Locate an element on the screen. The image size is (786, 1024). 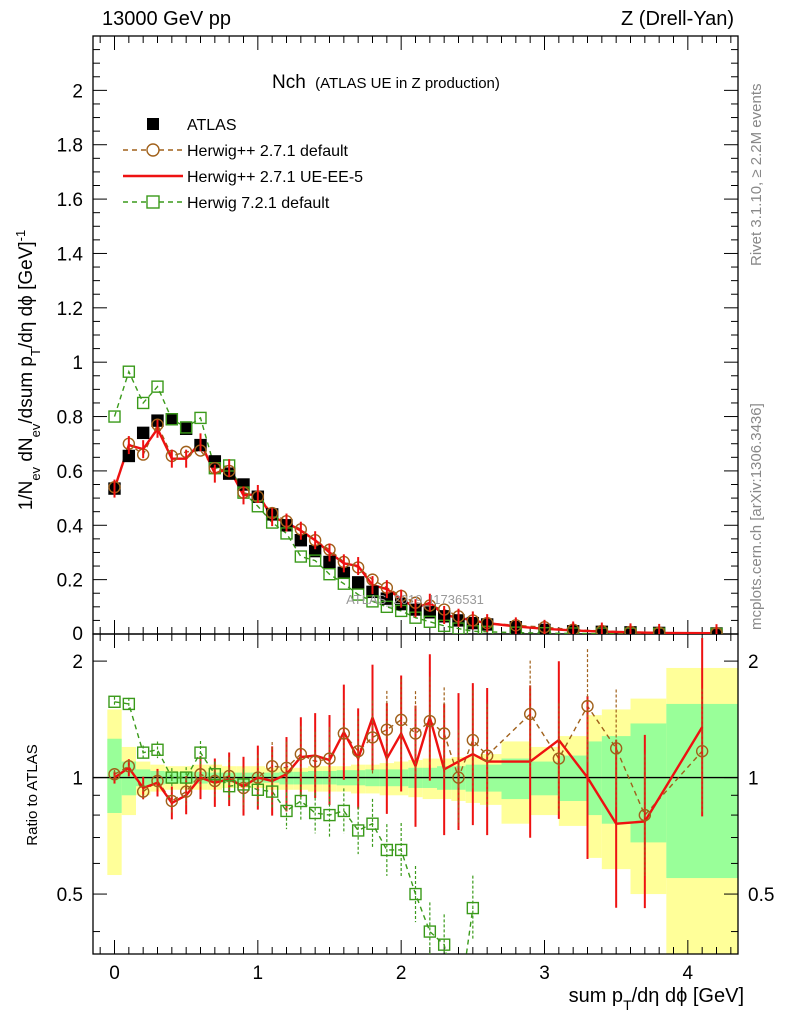
ratio-y-tick-label-right: 0.5 is located at coordinates (761, 895).